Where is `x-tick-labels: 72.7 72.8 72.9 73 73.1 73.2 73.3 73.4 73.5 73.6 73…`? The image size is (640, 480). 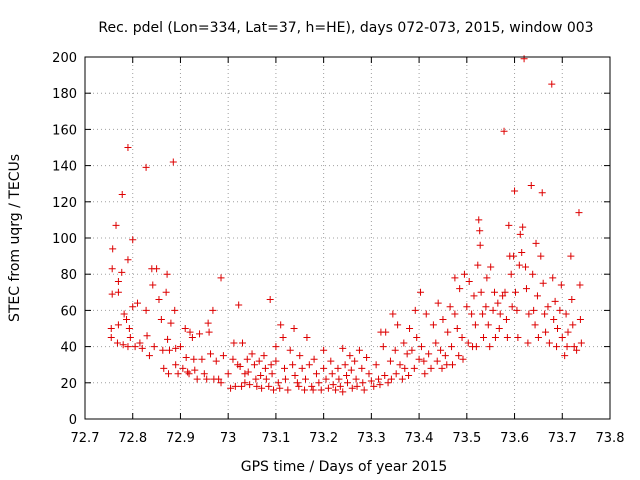 x-tick-labels: 72.7 72.8 72.9 73 73.1 73.2 73.3 73.4 73.5 73.6 73… is located at coordinates (348, 438).